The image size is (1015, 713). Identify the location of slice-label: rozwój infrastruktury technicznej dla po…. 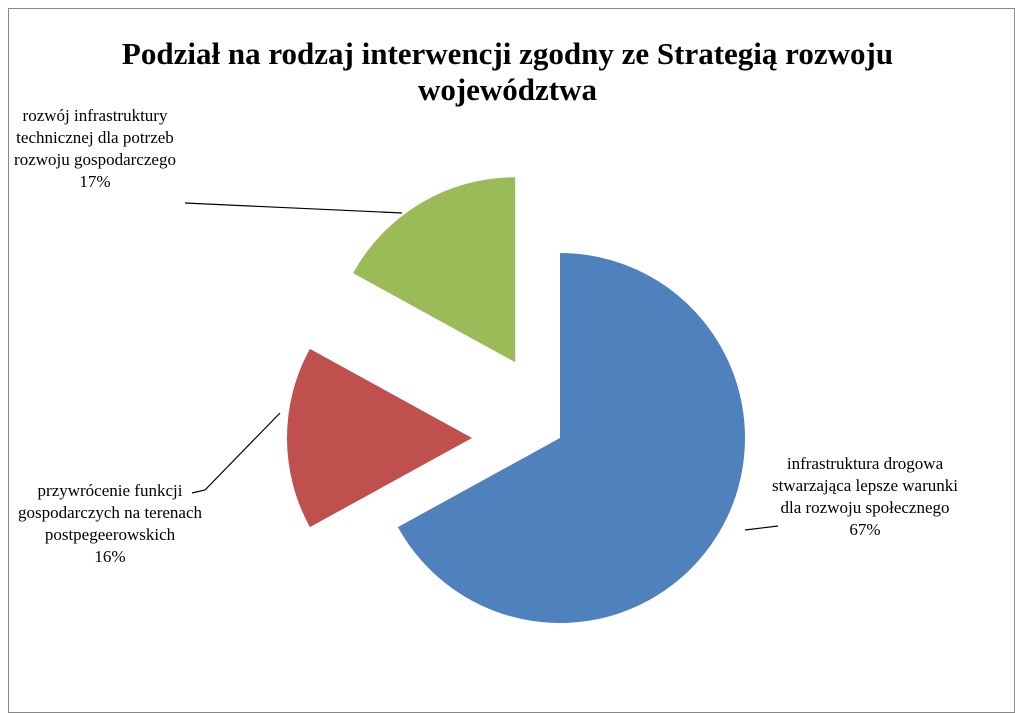
(95, 149).